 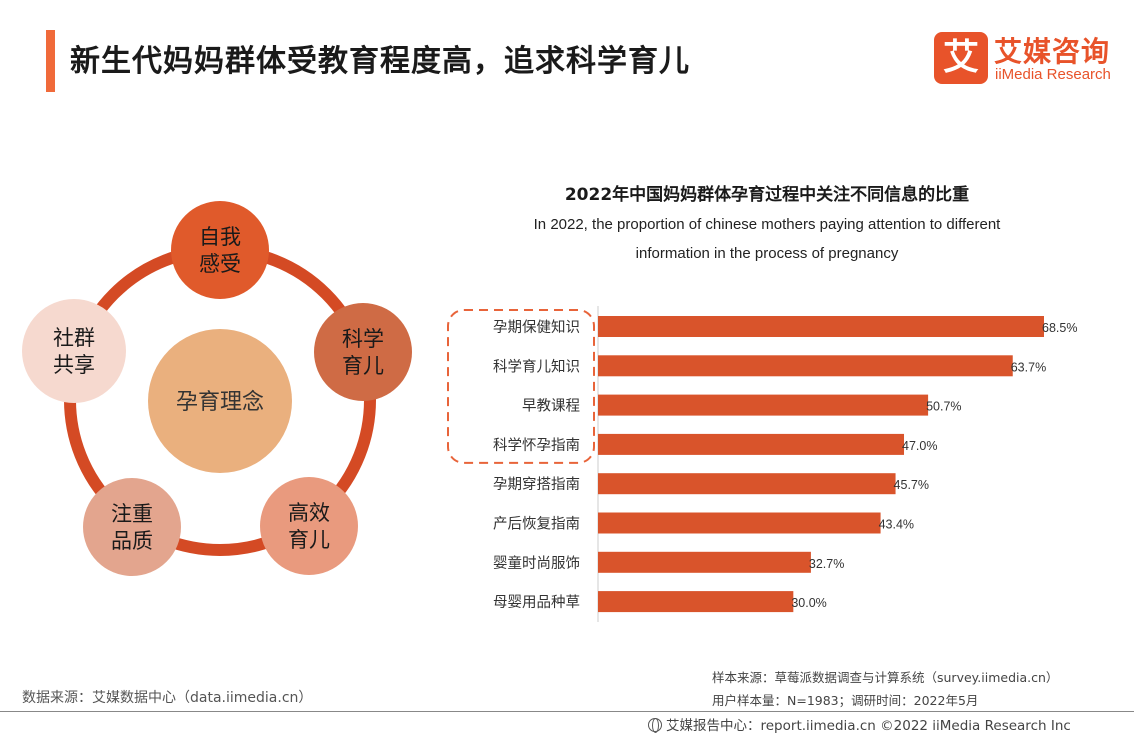 What do you see at coordinates (845, 700) in the screenshot?
I see `sample-size: 用户样本量：N=1983；调研时间：2022年5月` at bounding box center [845, 700].